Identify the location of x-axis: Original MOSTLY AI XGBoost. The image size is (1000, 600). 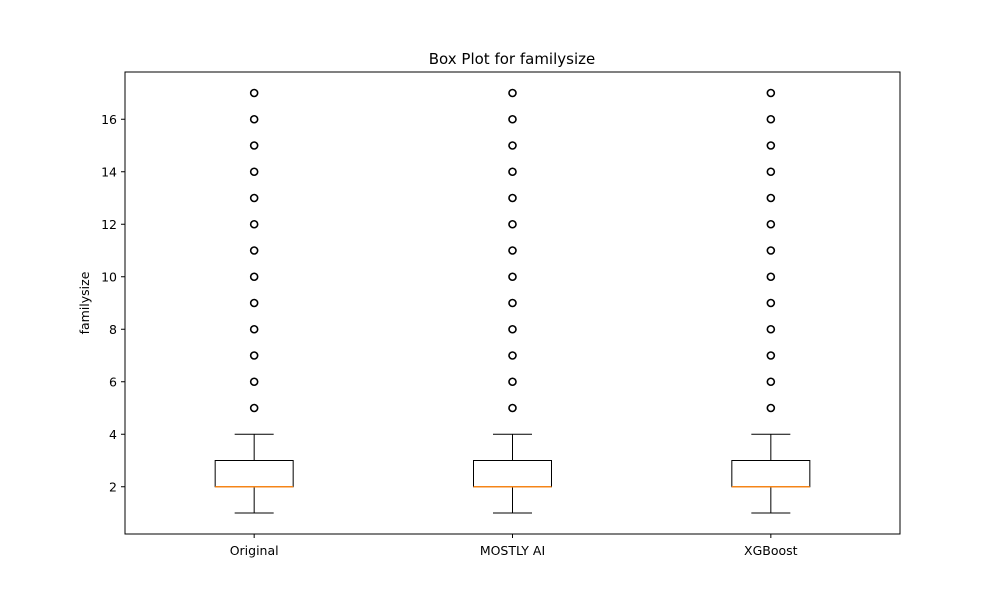
(514, 546).